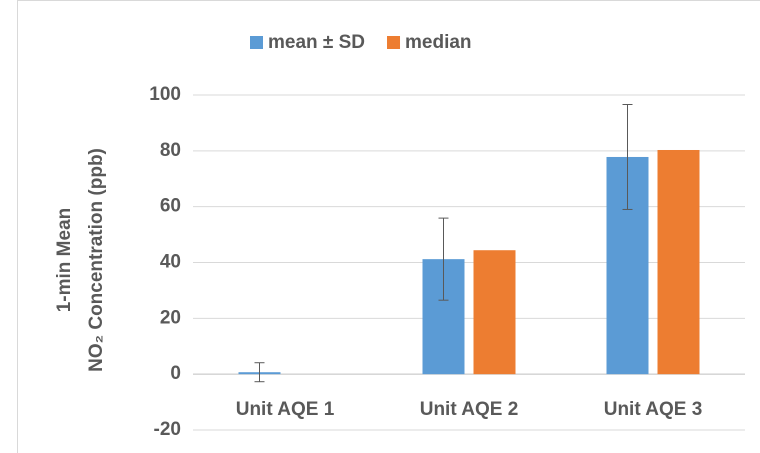  I want to click on y-tick-label: 20, so click(170, 317).